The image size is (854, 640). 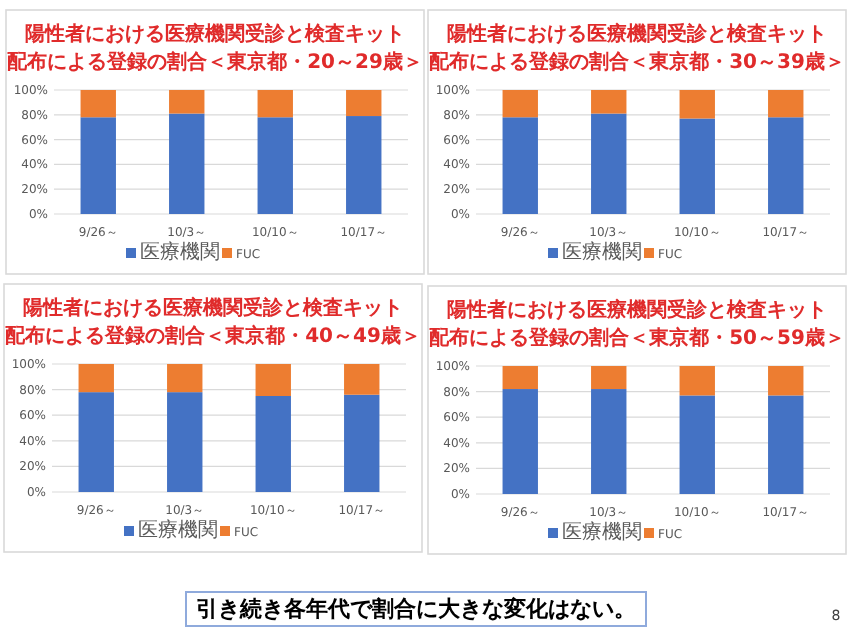 What do you see at coordinates (213, 336) in the screenshot?
I see `chart-subtitle: 配布による登録の割合＜東京都・40～49歳＞` at bounding box center [213, 336].